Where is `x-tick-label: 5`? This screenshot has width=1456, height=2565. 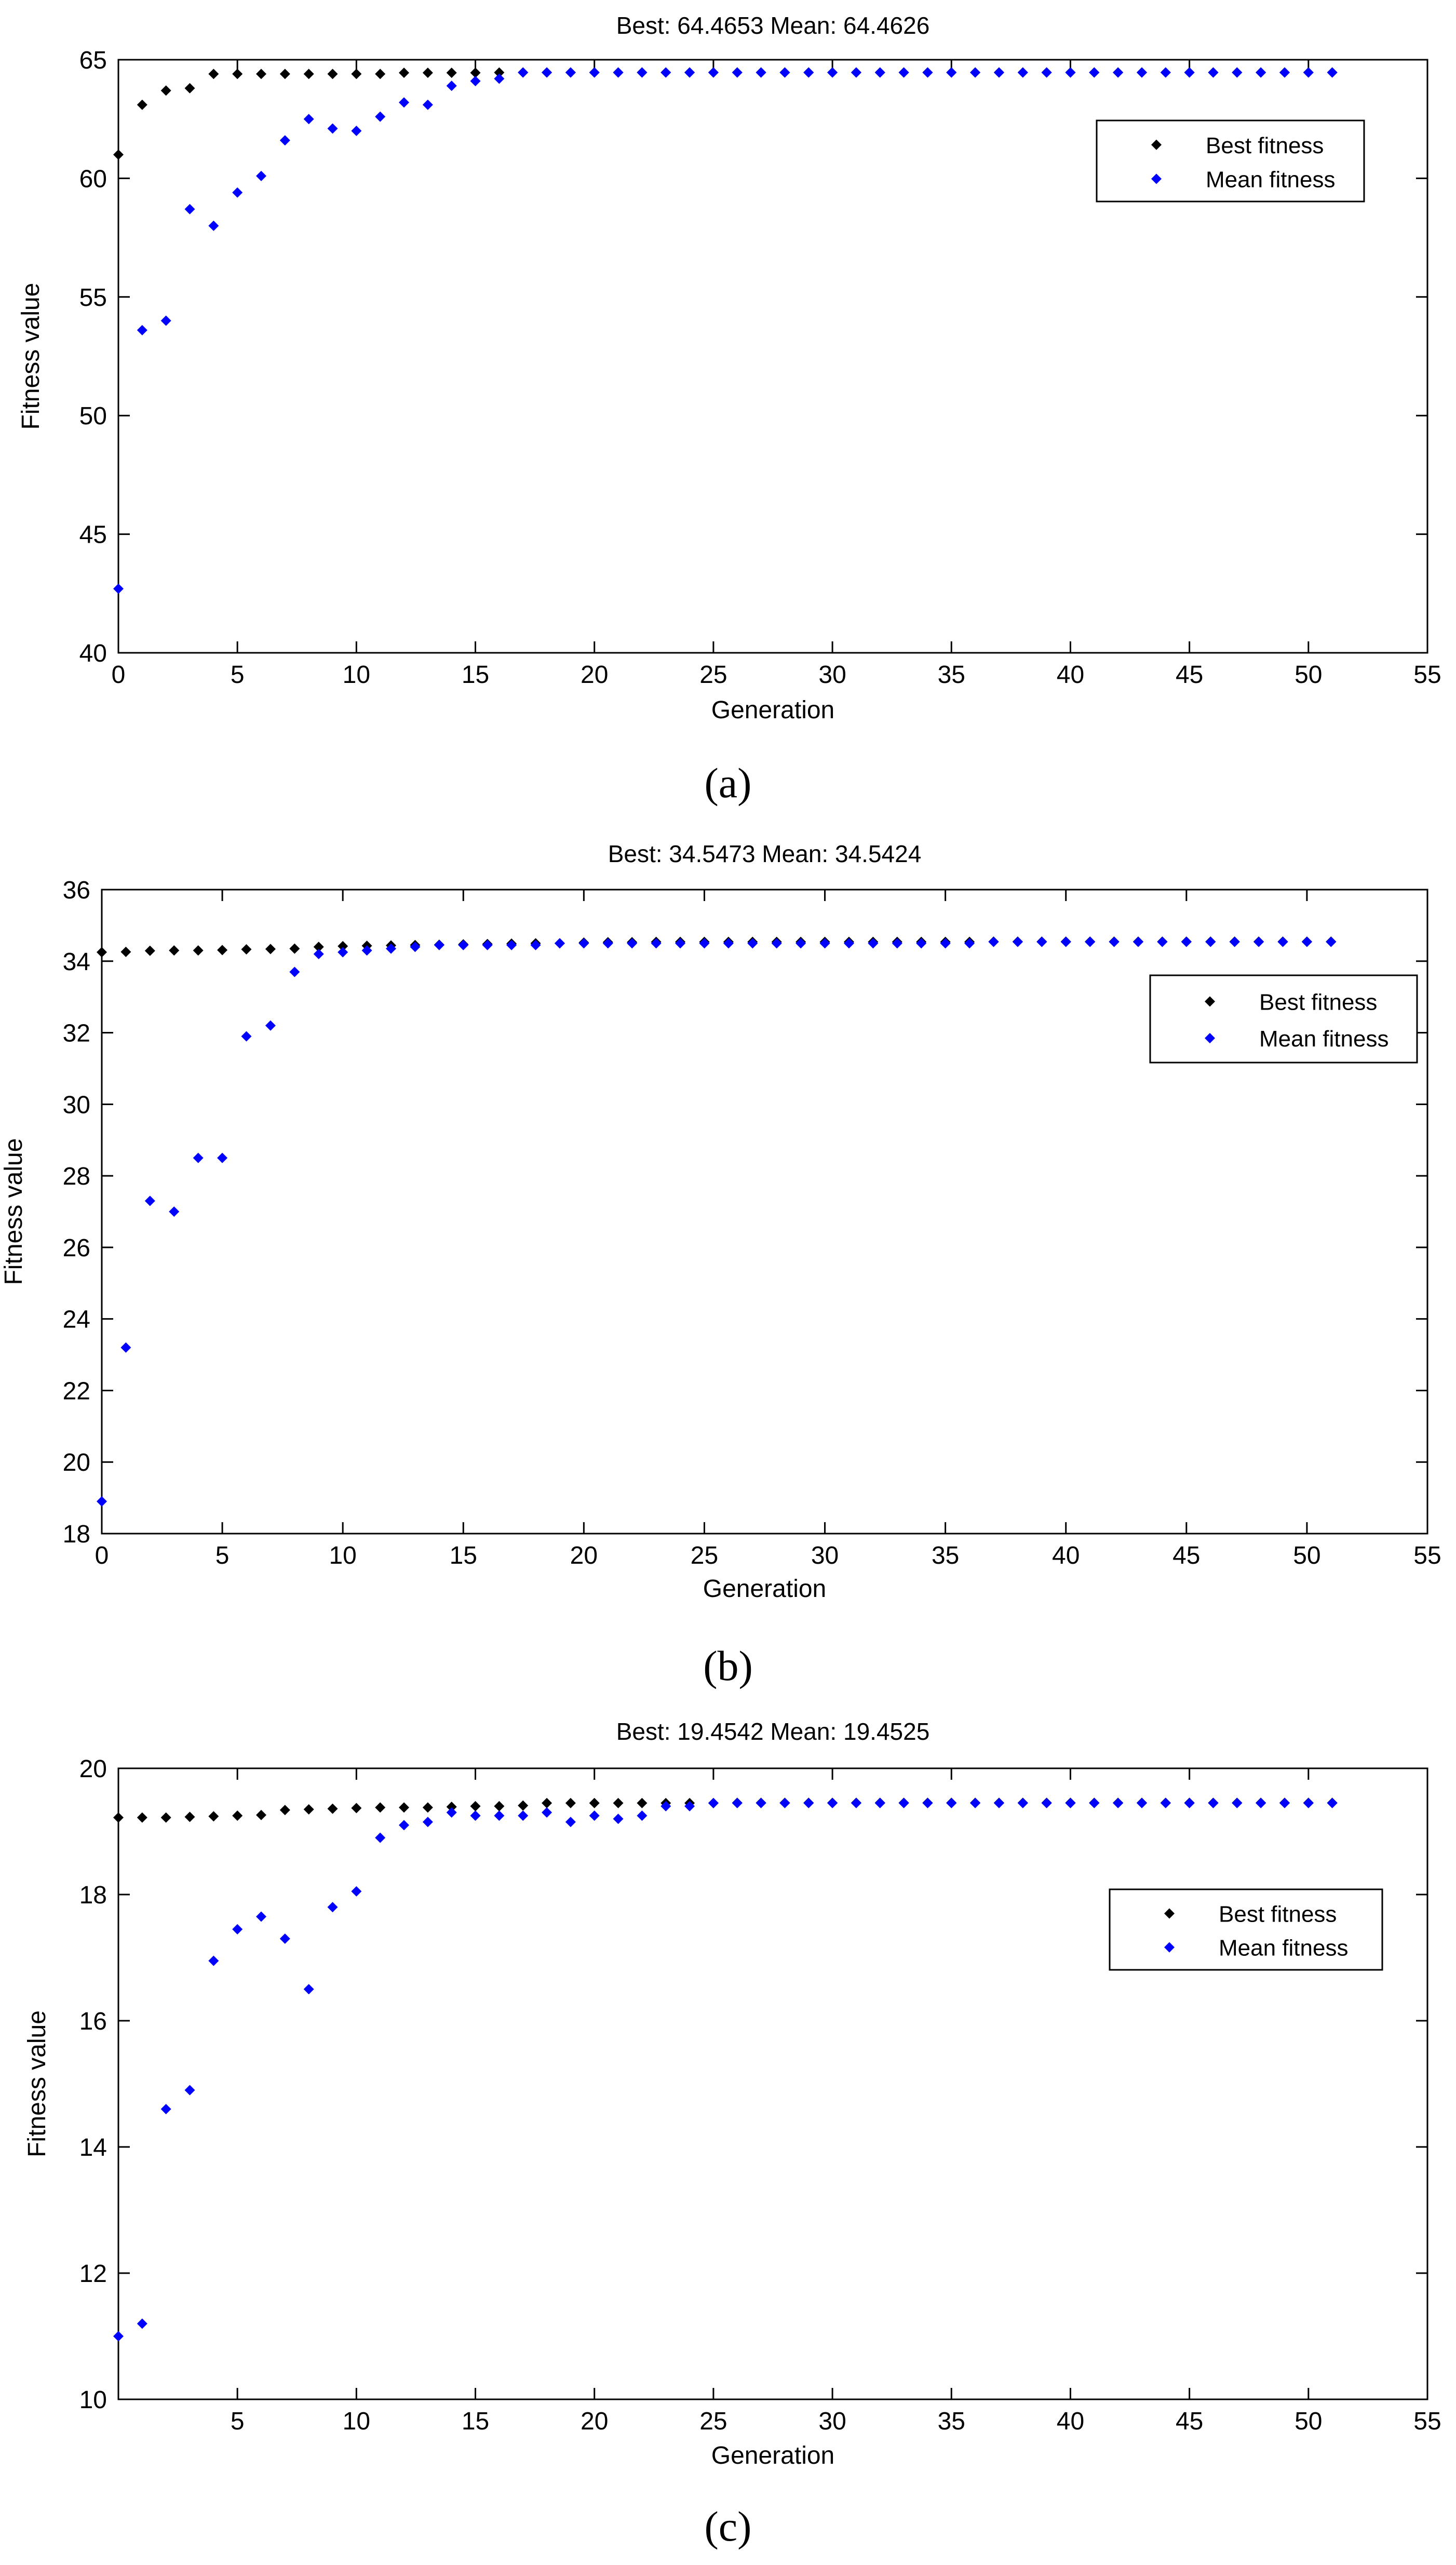 x-tick-label: 5 is located at coordinates (238, 675).